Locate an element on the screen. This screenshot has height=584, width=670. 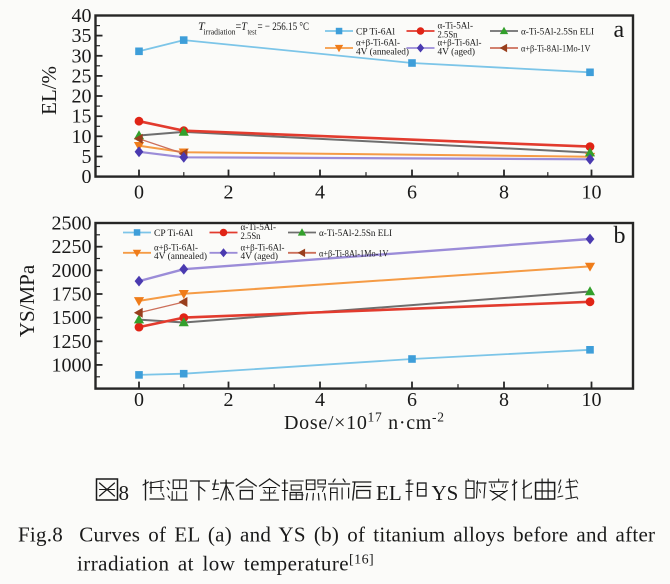
svg-text: 5 is located at coordinates (87, 157).